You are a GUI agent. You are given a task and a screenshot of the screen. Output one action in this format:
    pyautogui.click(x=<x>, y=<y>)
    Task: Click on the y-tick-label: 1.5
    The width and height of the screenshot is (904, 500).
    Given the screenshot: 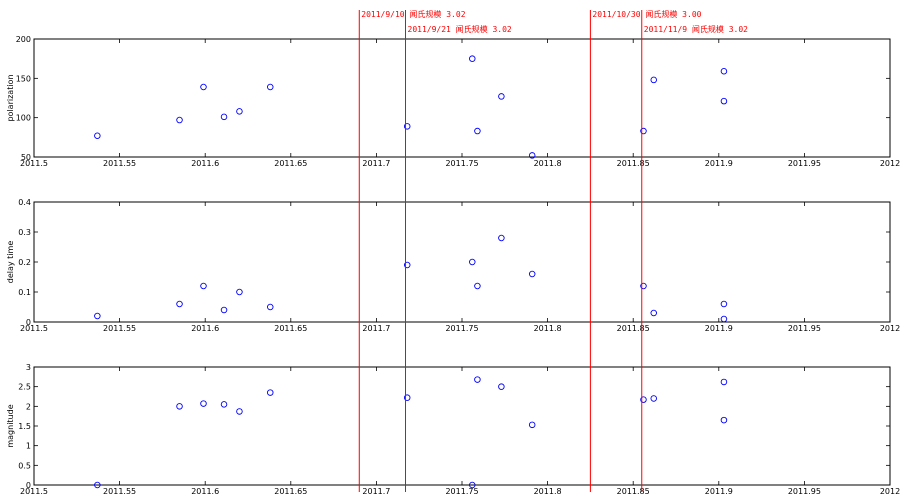 What is the action you would take?
    pyautogui.click(x=24, y=426)
    